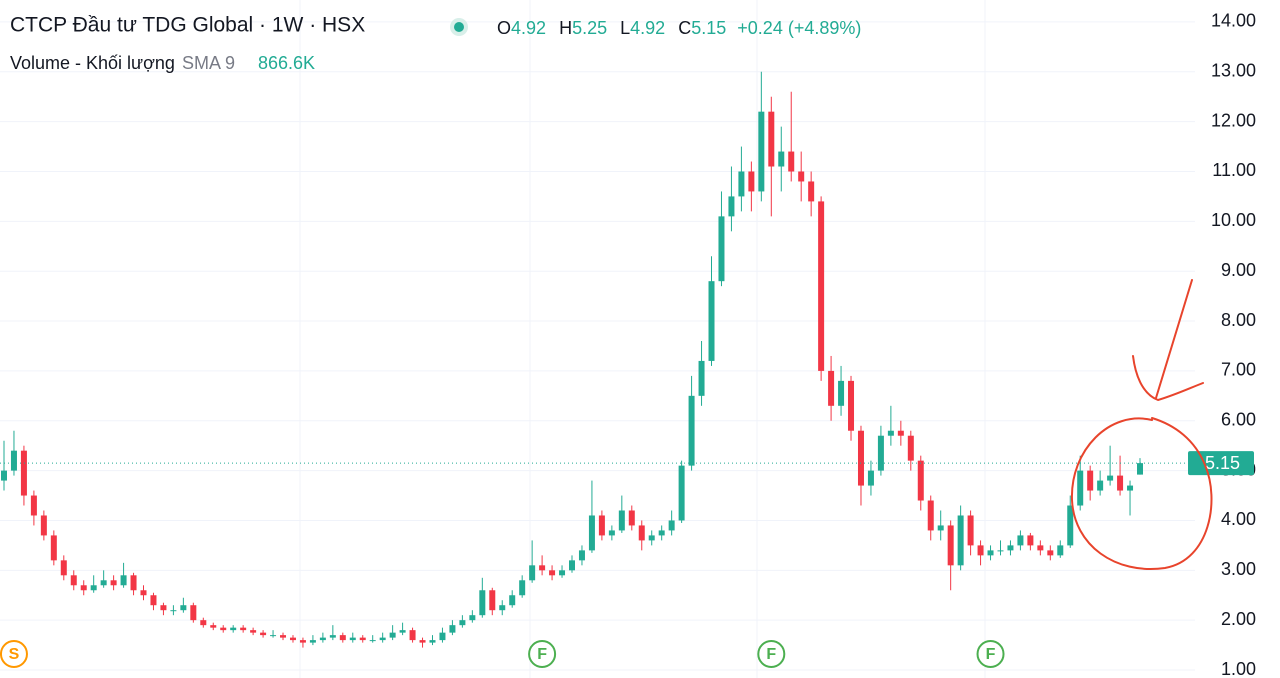  Describe the element at coordinates (208, 63) in the screenshot. I see `volume-indicator: SMA 9` at that location.